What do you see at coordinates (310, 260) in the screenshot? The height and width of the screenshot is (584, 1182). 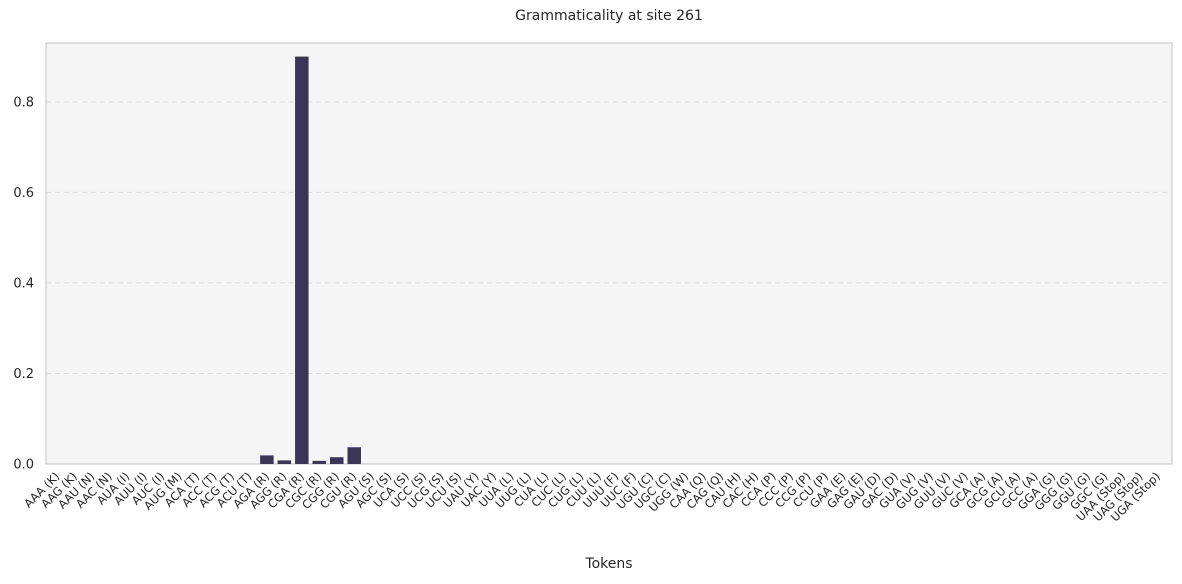 I see `bars` at bounding box center [310, 260].